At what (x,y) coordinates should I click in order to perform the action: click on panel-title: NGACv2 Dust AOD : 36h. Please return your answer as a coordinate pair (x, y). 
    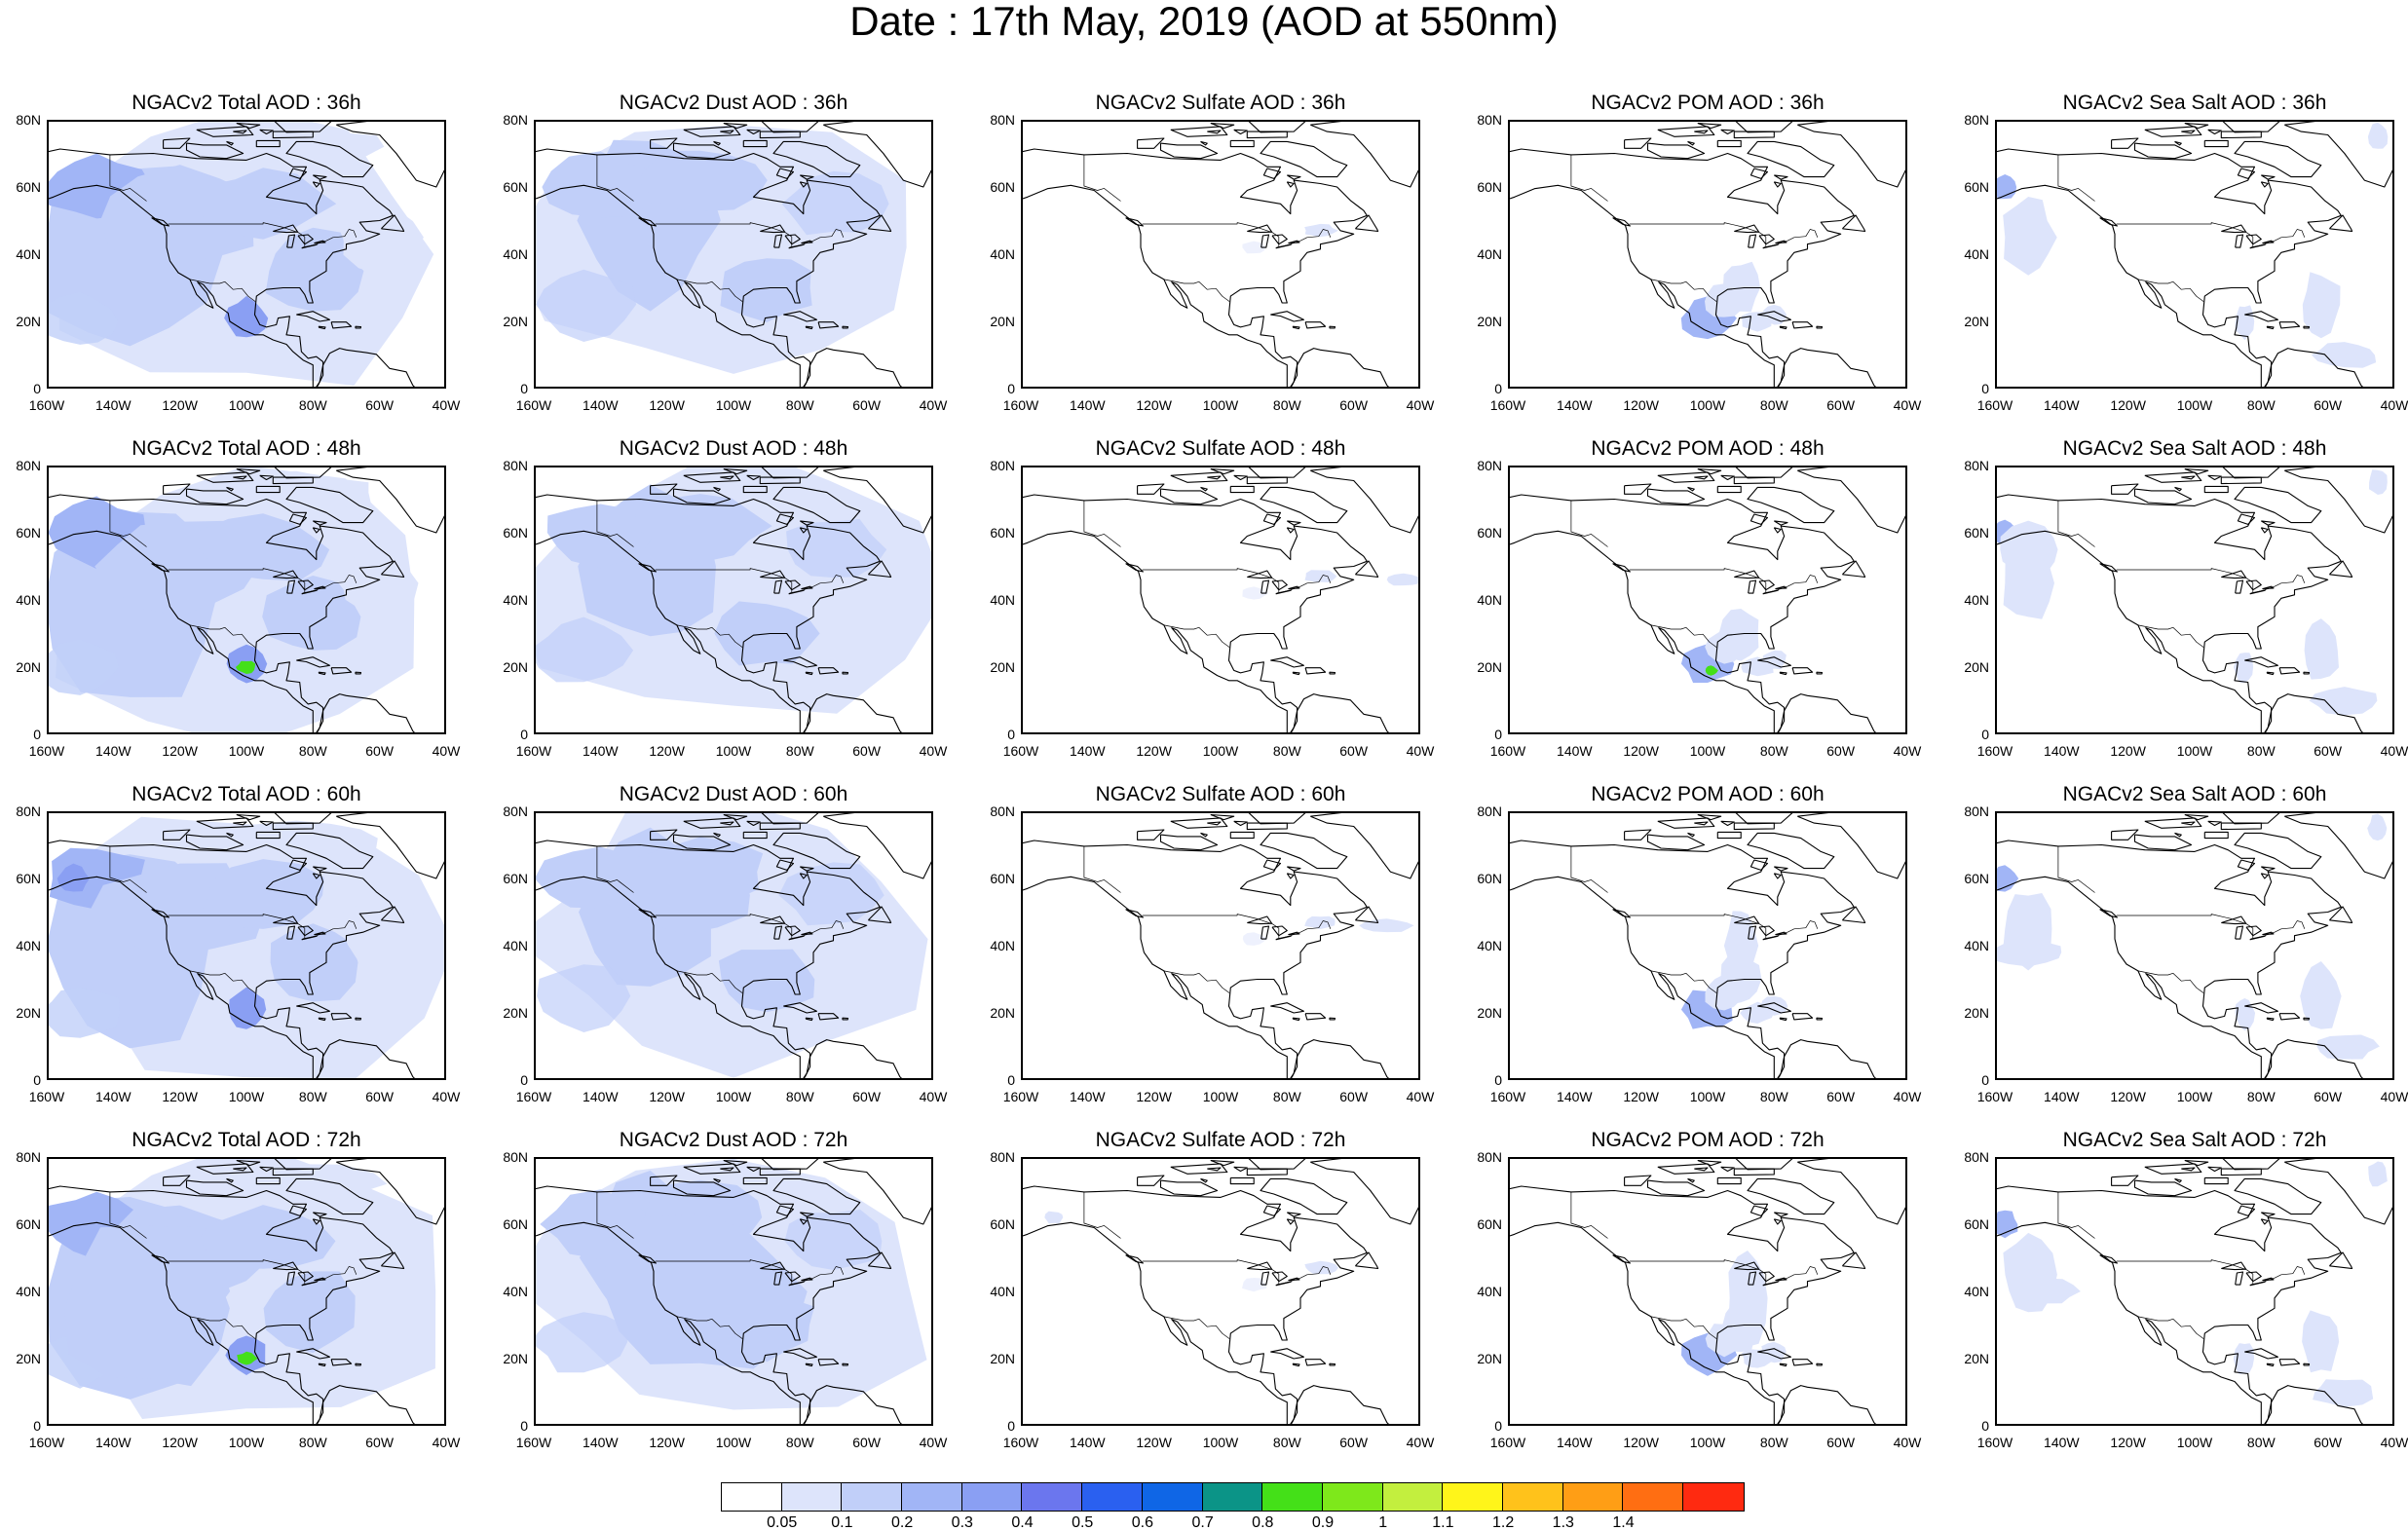
    Looking at the image, I should click on (733, 103).